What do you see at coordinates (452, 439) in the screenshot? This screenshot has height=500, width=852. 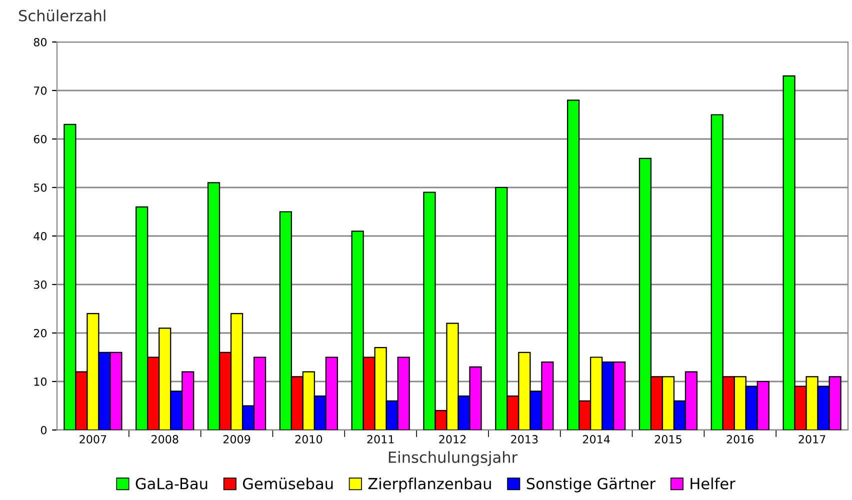 I see `x-tick-label: 2012` at bounding box center [452, 439].